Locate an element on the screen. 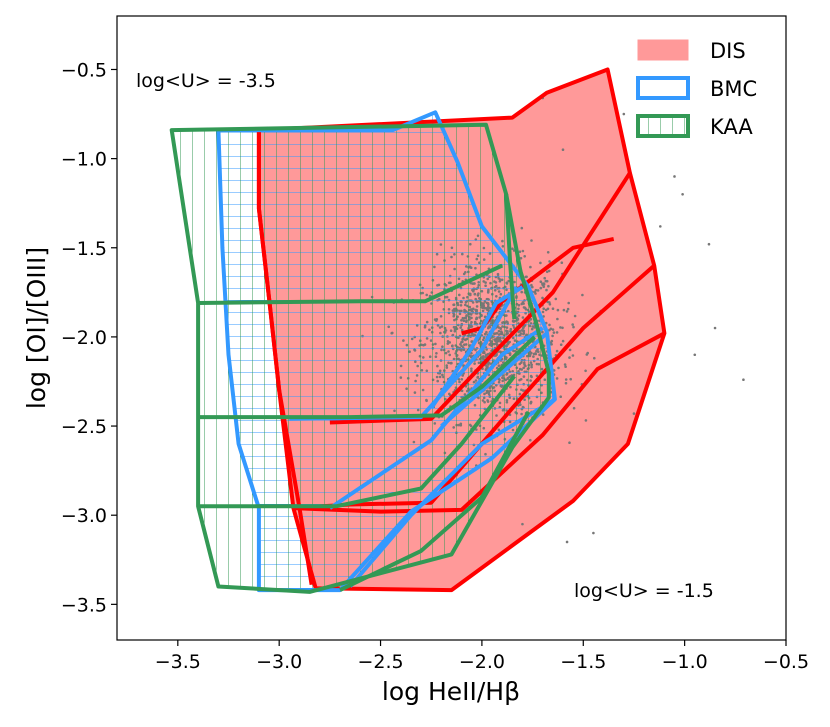  y-tick-label: −0.5 is located at coordinates (84, 70).